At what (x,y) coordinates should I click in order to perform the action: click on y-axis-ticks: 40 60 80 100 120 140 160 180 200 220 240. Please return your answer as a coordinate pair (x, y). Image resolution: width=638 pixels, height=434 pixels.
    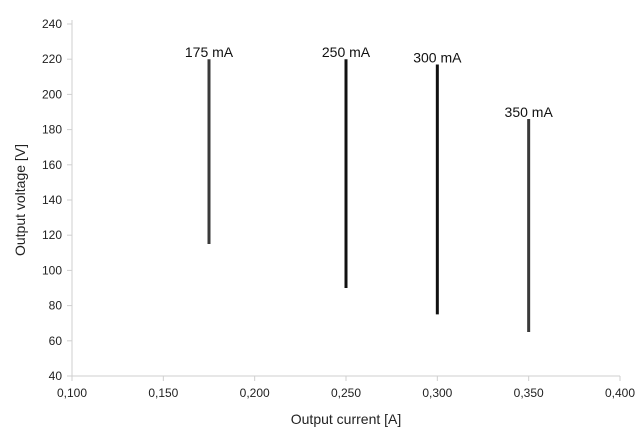
    Looking at the image, I should click on (57, 200).